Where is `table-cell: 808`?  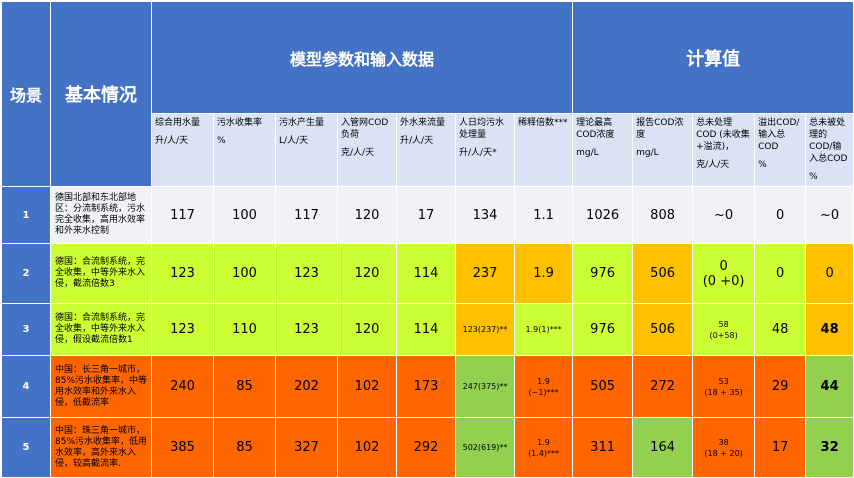 table-cell: 808 is located at coordinates (663, 215).